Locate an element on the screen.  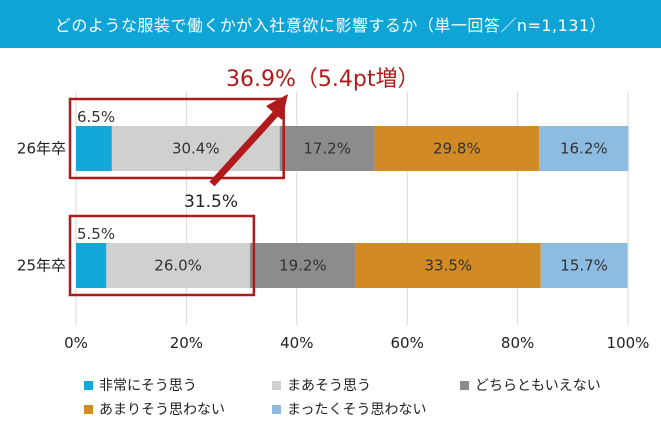
data-label: 15.7% is located at coordinates (584, 266).